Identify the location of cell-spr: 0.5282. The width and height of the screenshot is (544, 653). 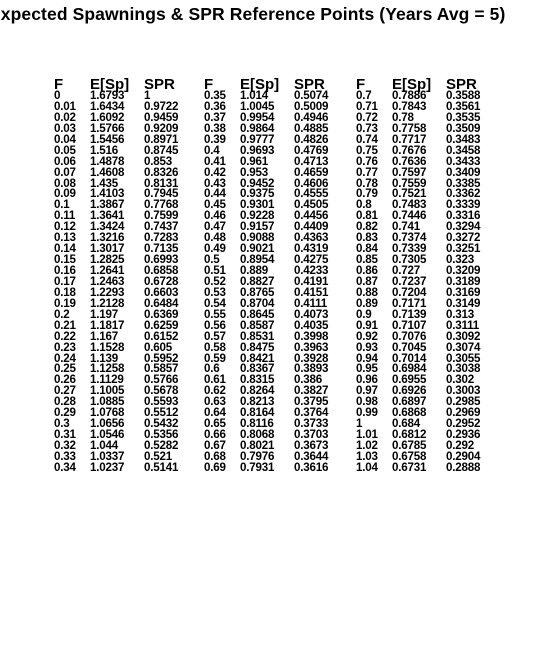
(161, 445).